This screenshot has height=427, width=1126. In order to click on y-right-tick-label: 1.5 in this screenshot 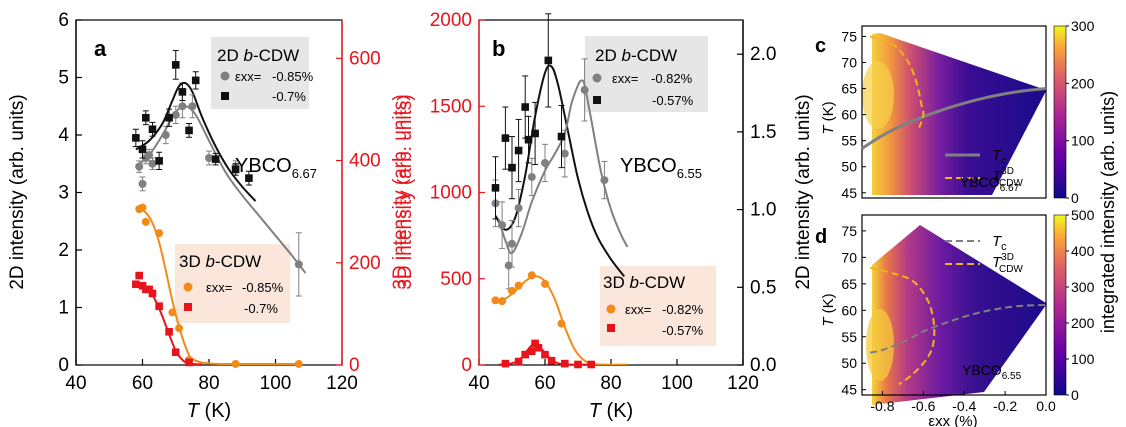, I will do `click(763, 132)`.